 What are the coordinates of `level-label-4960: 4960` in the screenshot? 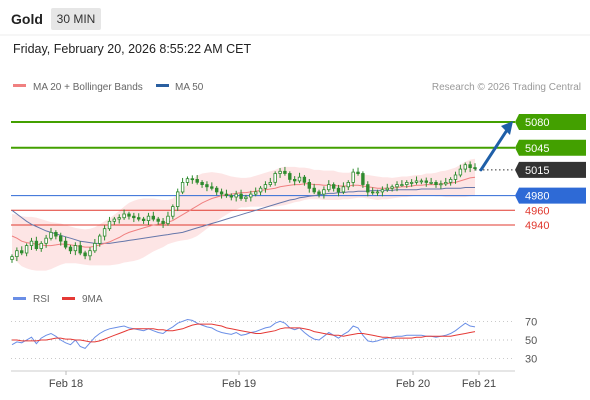 It's located at (537, 211).